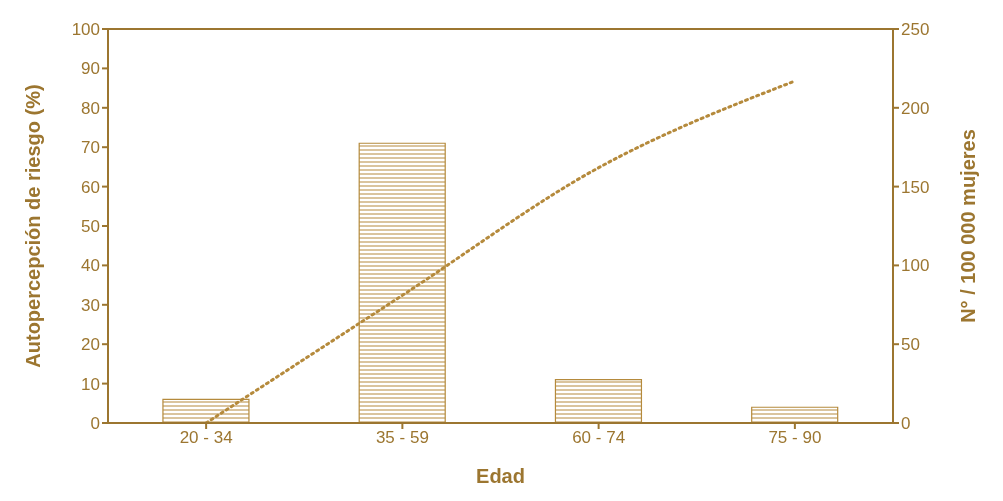  Describe the element at coordinates (206, 438) in the screenshot. I see `x-tick-label: 20 - 34` at that location.